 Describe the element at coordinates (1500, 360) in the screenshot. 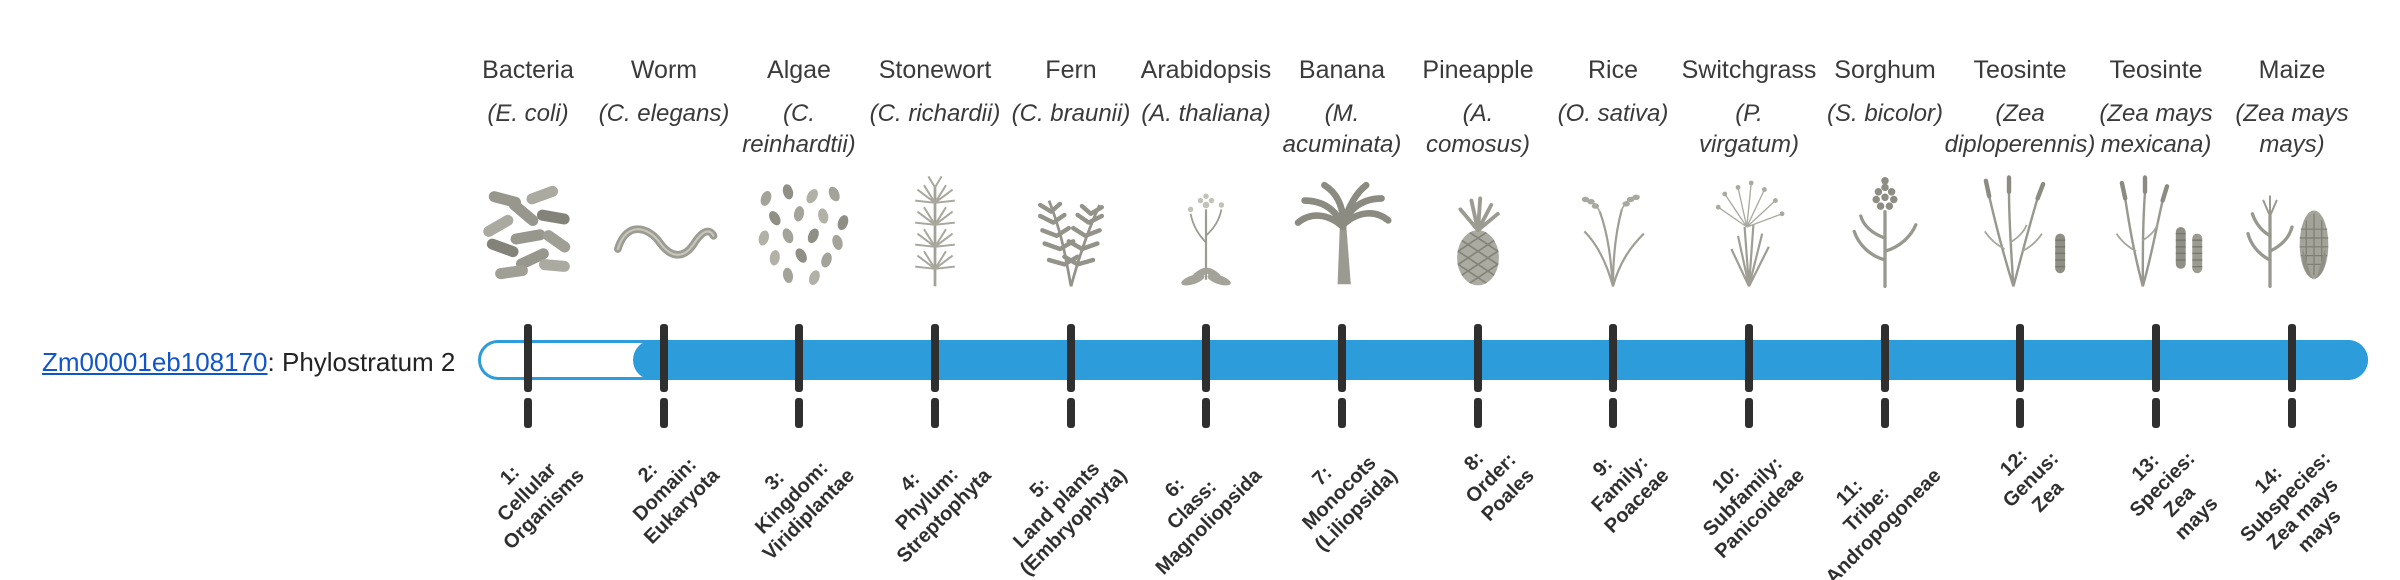

I see `phylostratum-bar-fill` at that location.